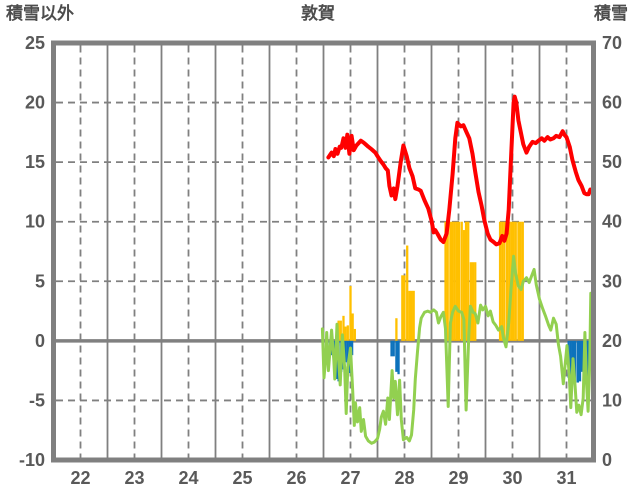  What do you see at coordinates (612, 341) in the screenshot?
I see `right-axis-tick-label: 20` at bounding box center [612, 341].